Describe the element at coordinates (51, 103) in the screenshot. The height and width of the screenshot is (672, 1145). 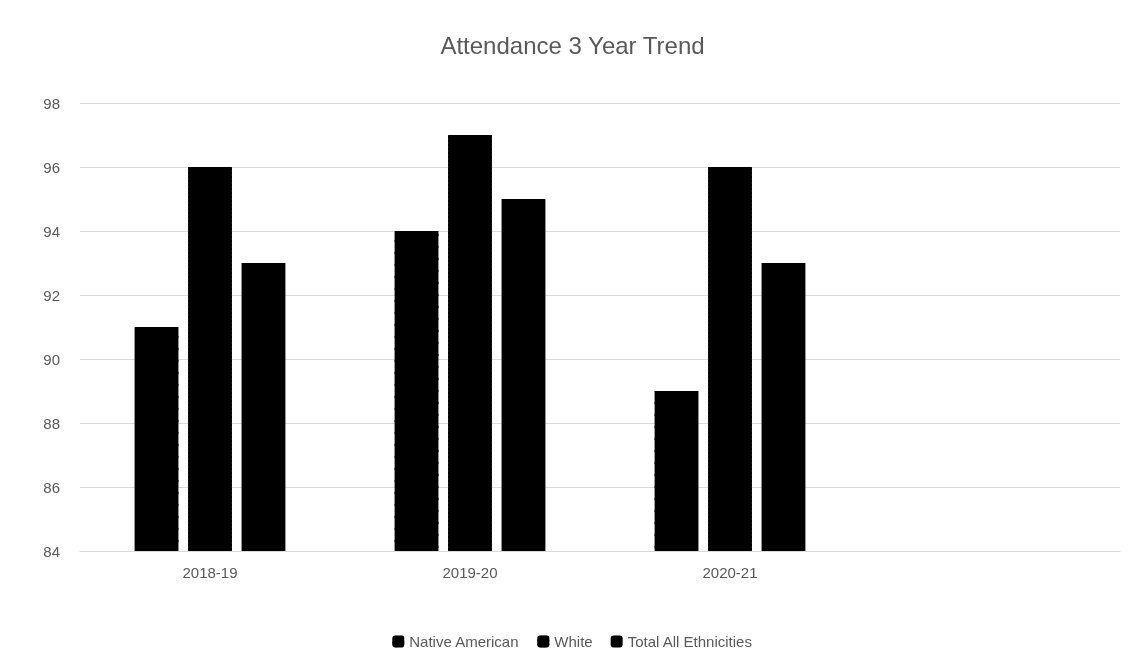
I see `y-tick-label: 98` at that location.